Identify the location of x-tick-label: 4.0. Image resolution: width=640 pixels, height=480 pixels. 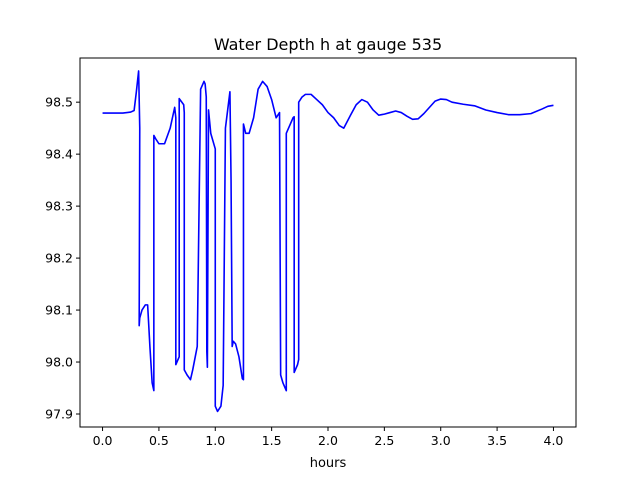
(554, 440).